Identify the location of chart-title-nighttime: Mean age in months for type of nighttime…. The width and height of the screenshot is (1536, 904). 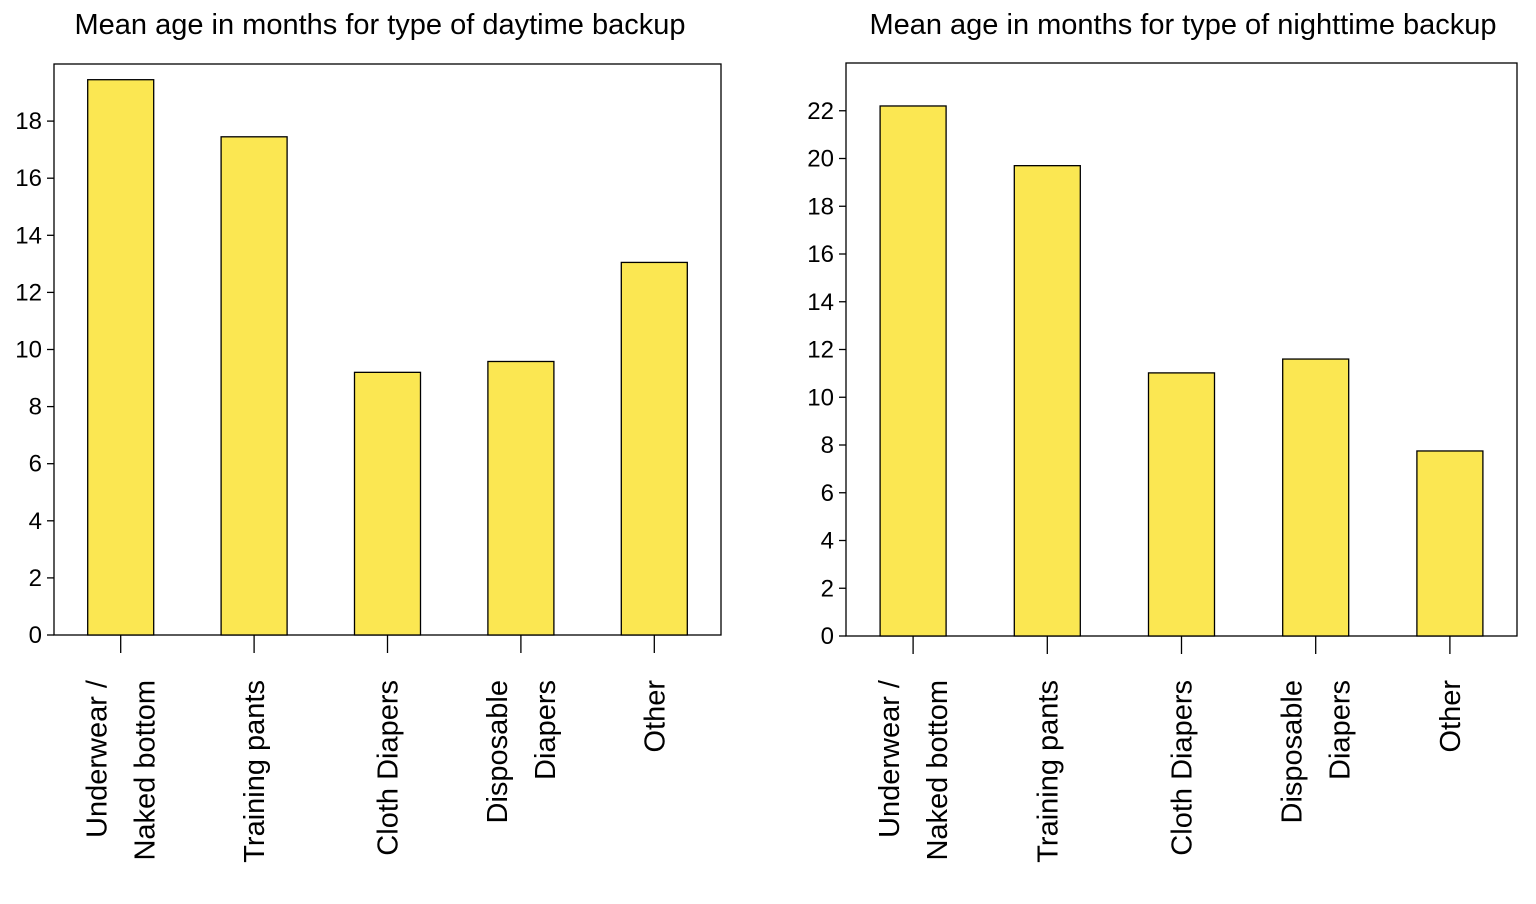
(1182, 25).